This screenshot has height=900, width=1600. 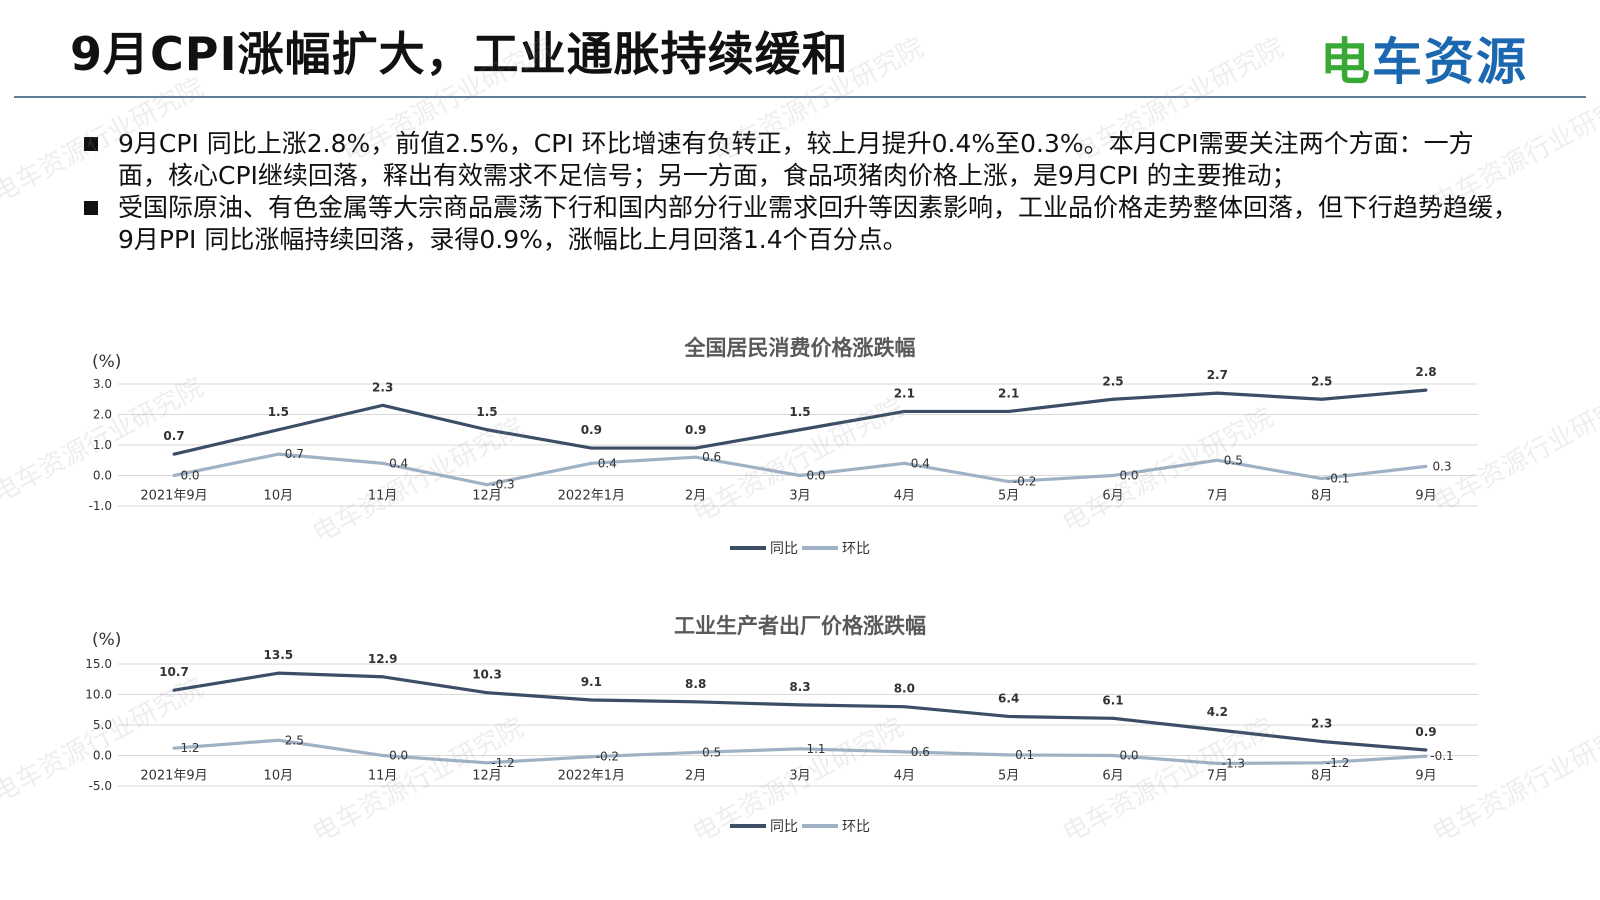 What do you see at coordinates (102, 725) in the screenshot?
I see `ppi-ytick-label: 5.0` at bounding box center [102, 725].